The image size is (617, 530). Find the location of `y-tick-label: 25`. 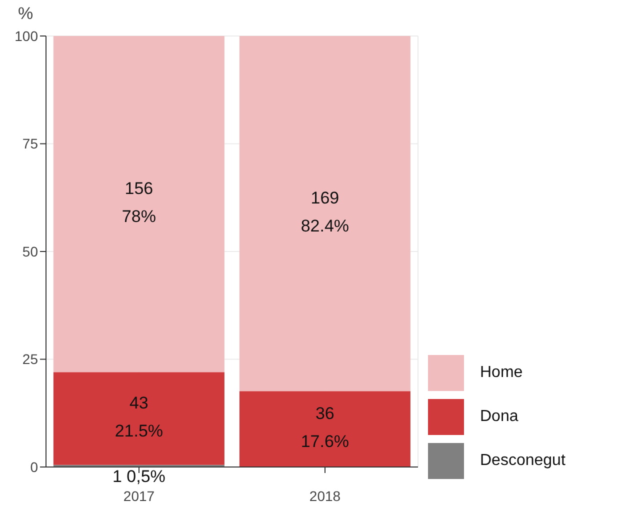

y-tick-label: 25 is located at coordinates (30, 359).